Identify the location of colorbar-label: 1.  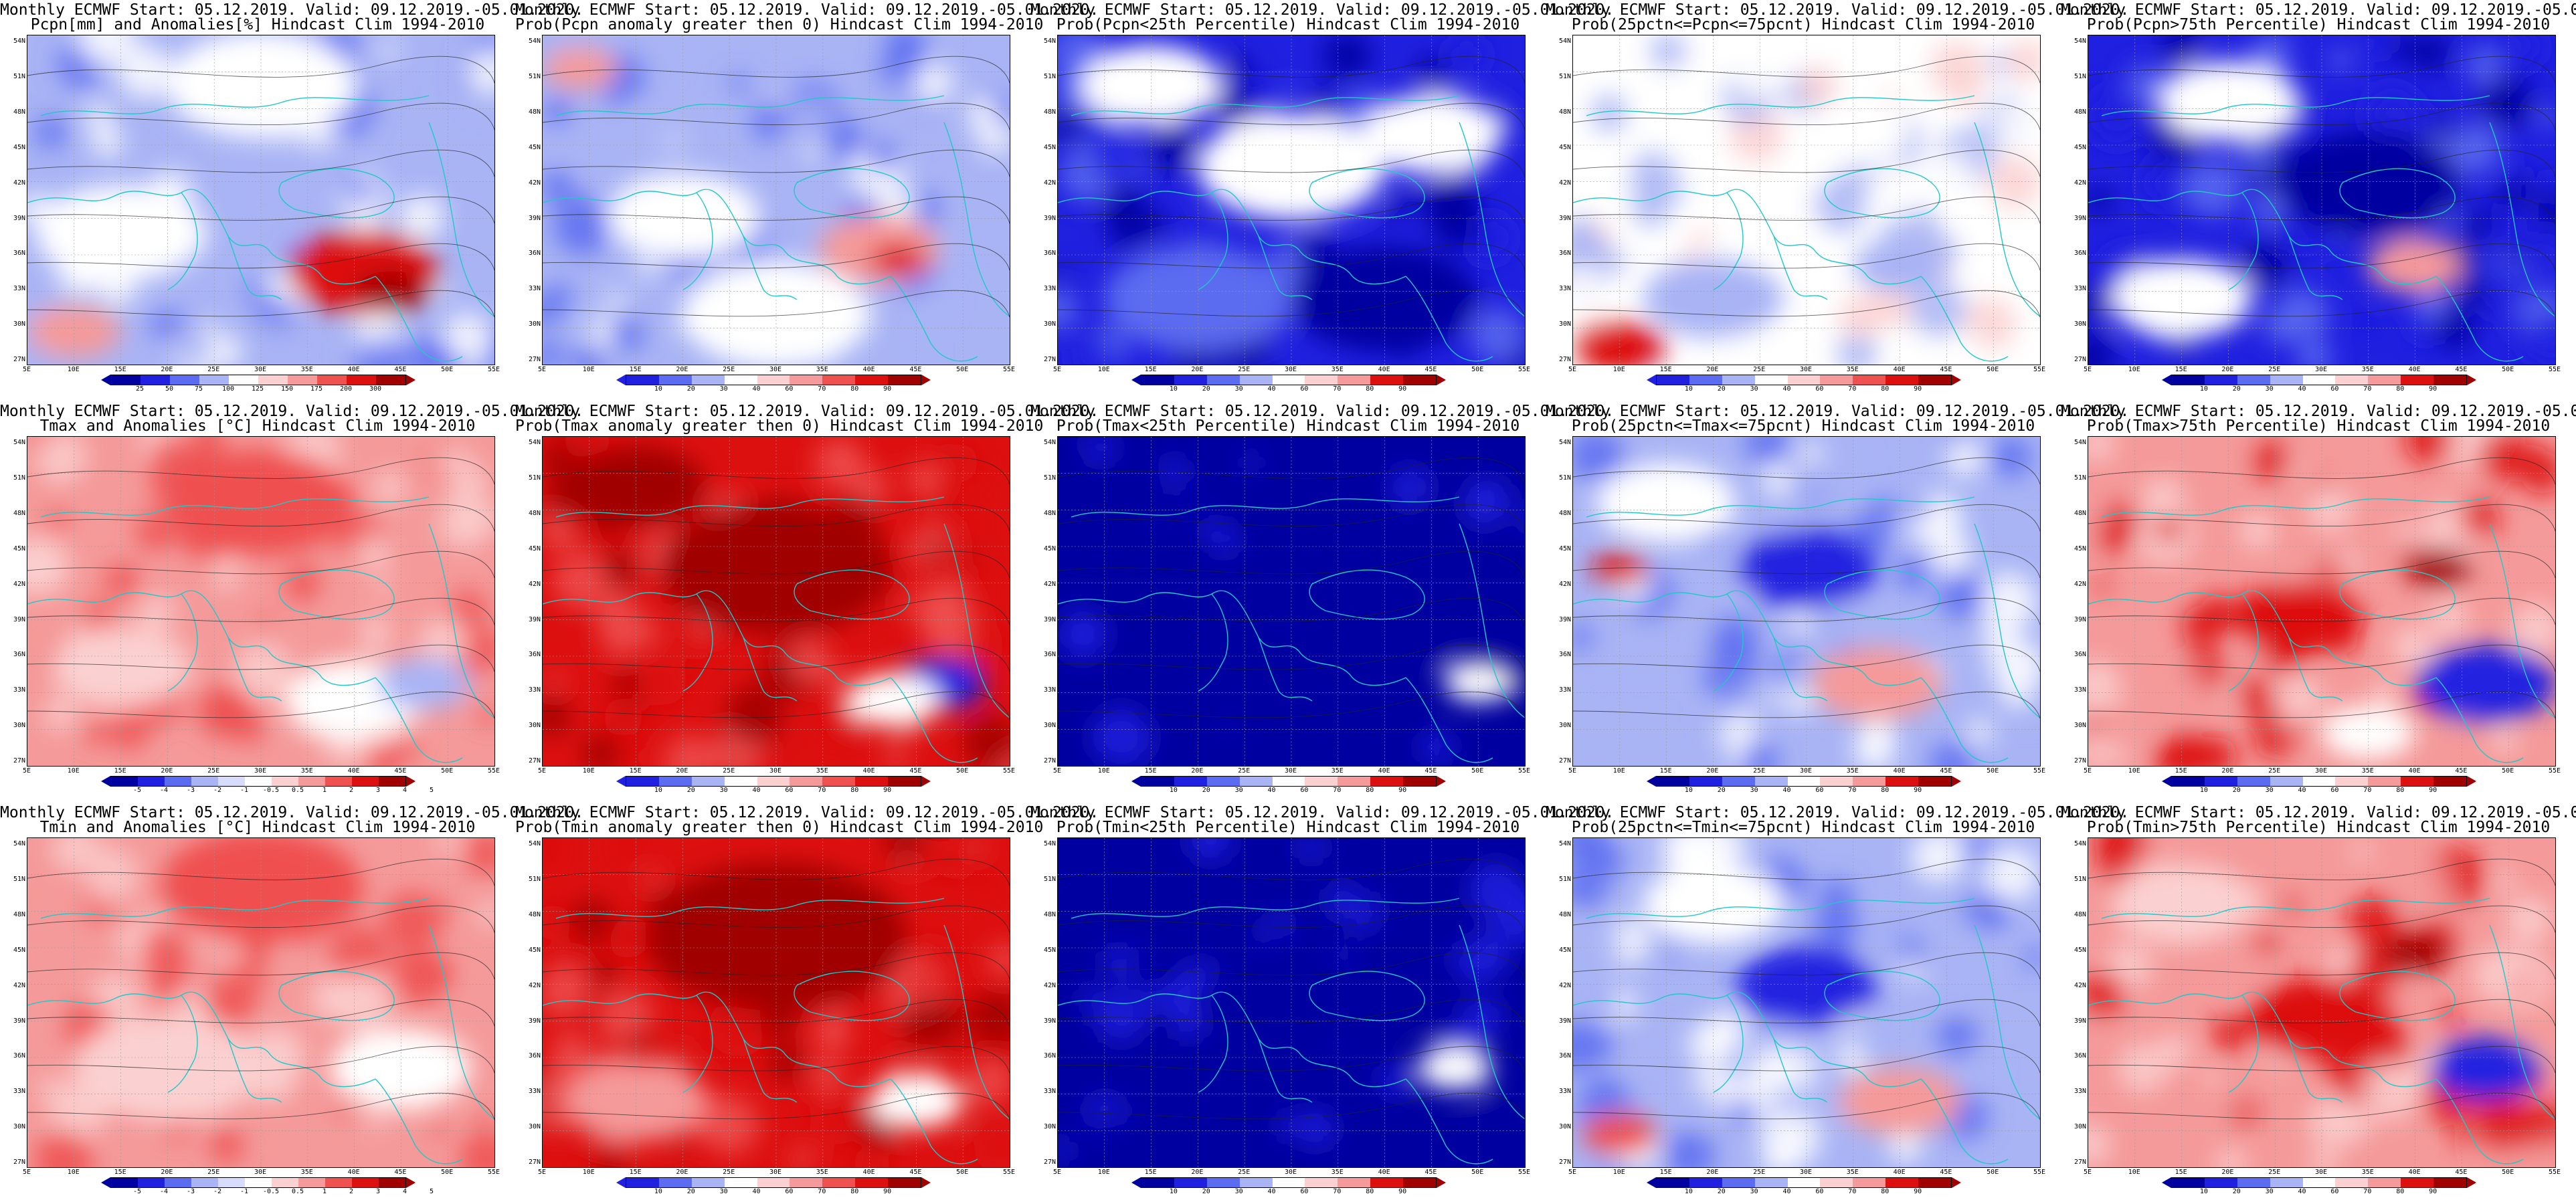
(324, 1191).